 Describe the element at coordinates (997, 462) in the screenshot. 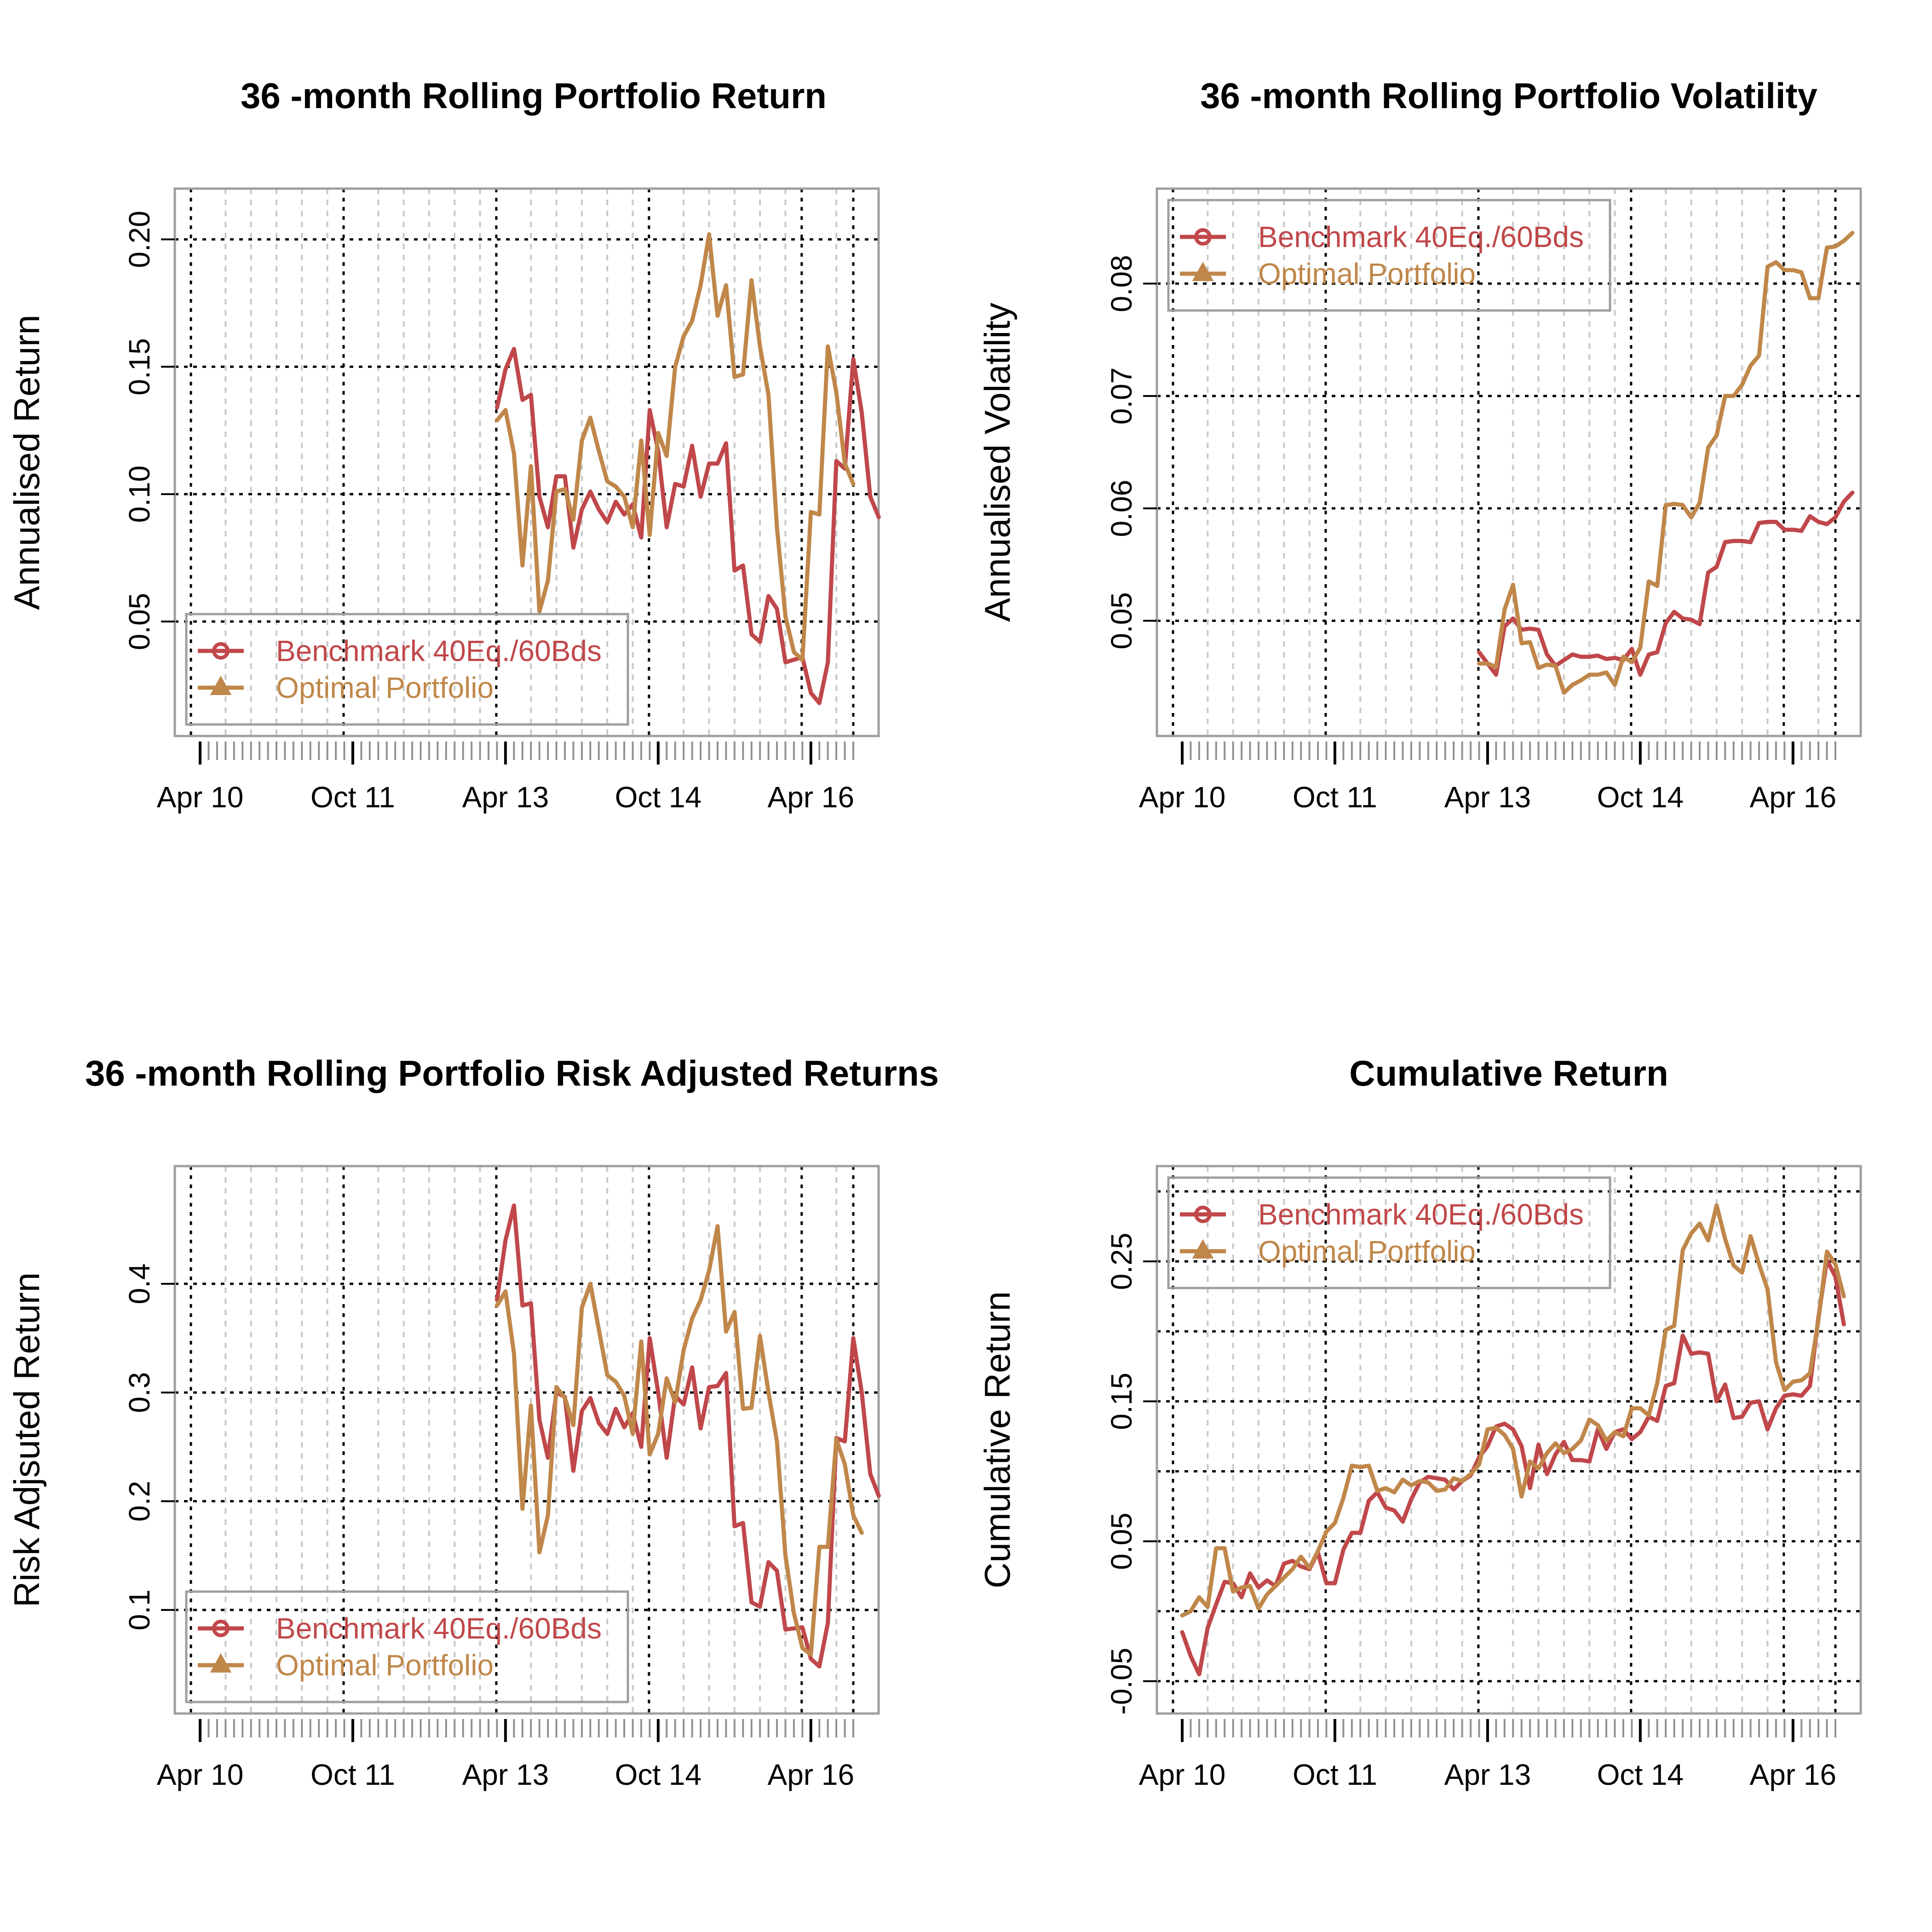

I see `y-axis-title: Annualised Volatility` at that location.